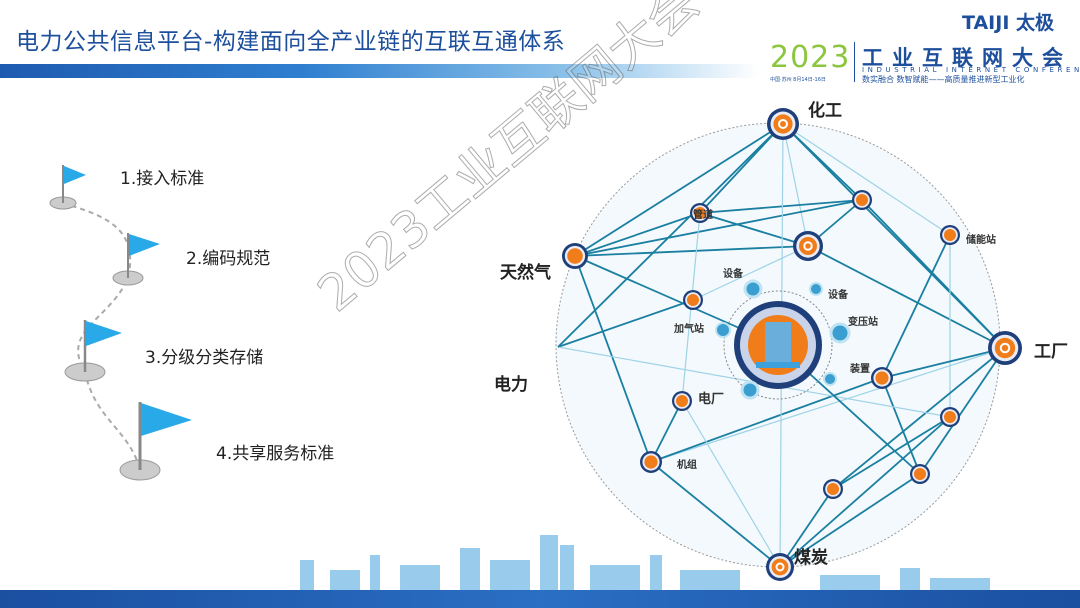 The image size is (1080, 608). What do you see at coordinates (1007, 23) in the screenshot?
I see `taiji-logo: TAIJI 太极` at bounding box center [1007, 23].